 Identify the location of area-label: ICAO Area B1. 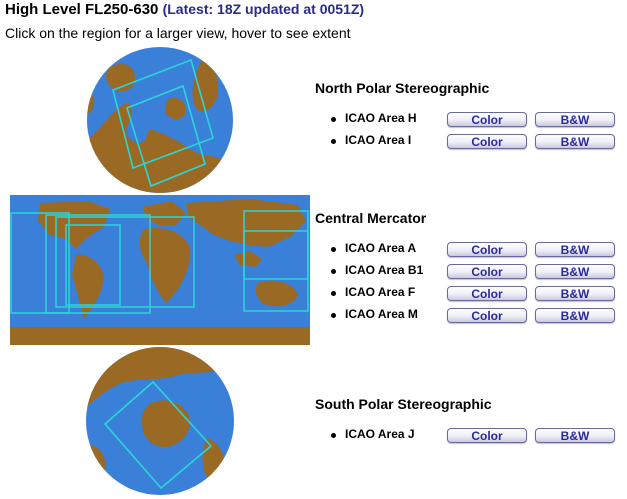
(384, 270).